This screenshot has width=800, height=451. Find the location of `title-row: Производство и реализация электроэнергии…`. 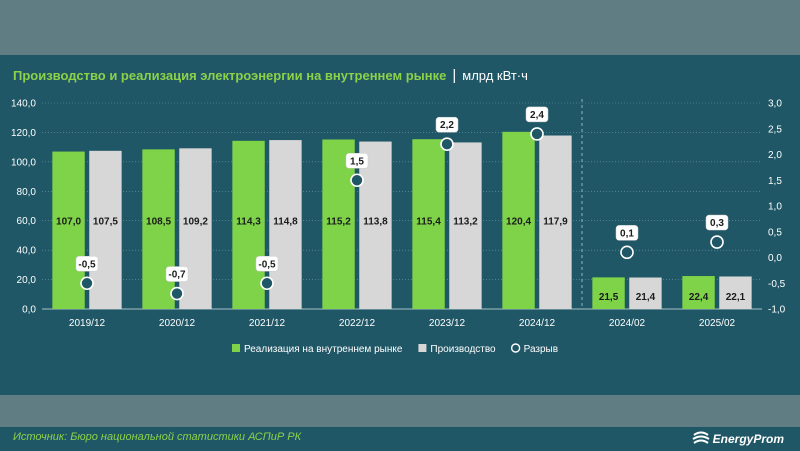

title-row: Производство и реализация электроэнергии… is located at coordinates (270, 75).